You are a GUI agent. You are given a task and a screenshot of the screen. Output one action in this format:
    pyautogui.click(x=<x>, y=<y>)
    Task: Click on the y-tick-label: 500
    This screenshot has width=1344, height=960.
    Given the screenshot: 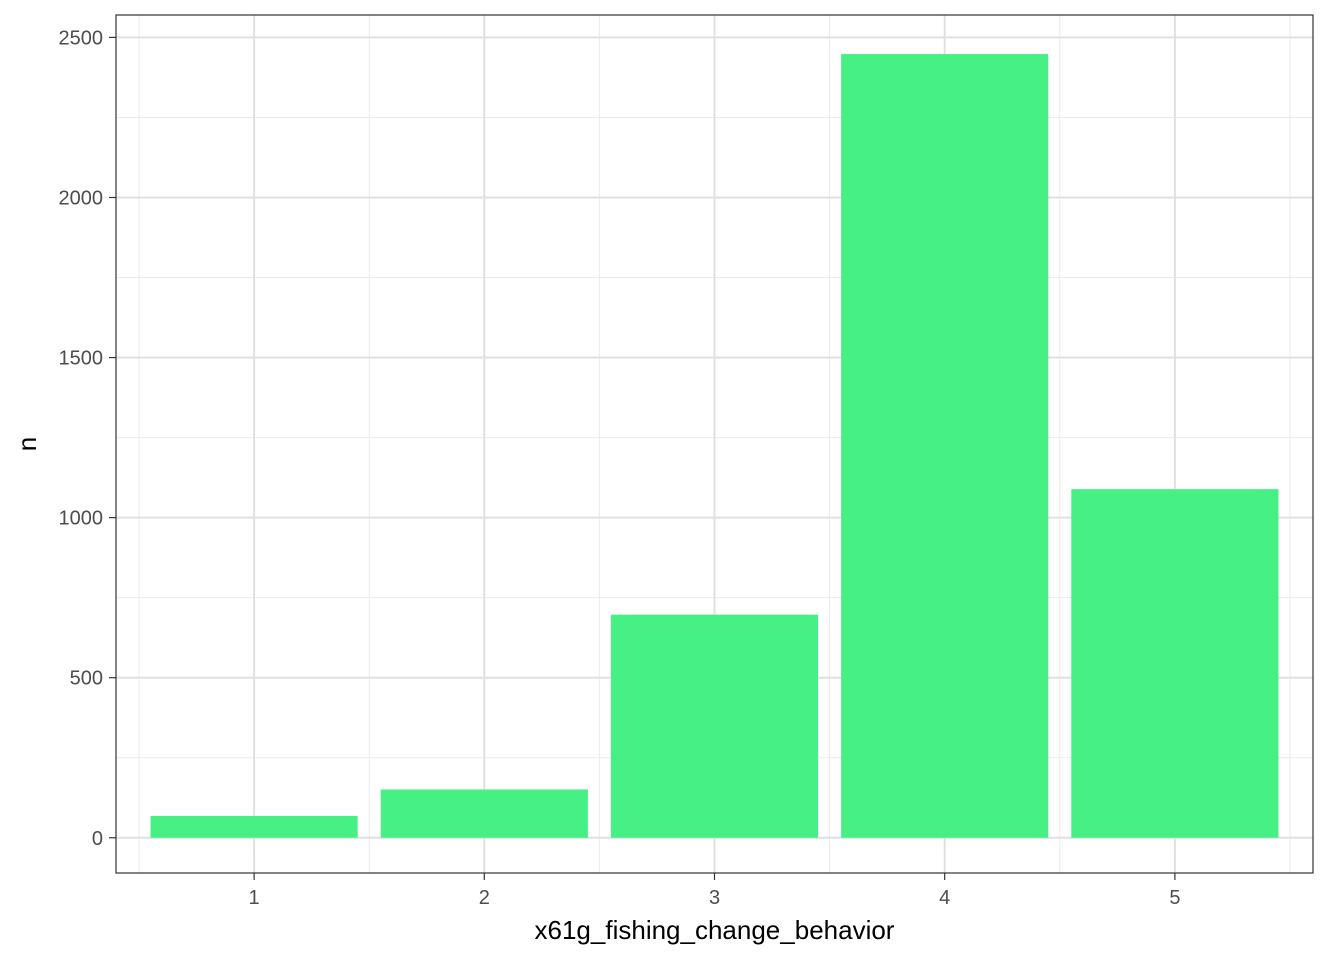 What is the action you would take?
    pyautogui.click(x=86, y=679)
    